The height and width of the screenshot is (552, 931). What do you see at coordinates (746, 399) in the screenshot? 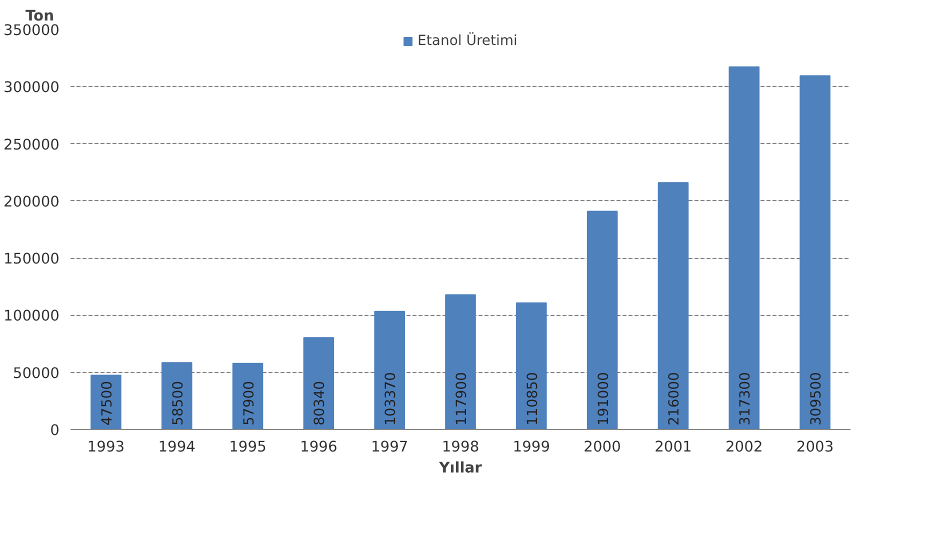
I see `data-label: 317300` at bounding box center [746, 399].